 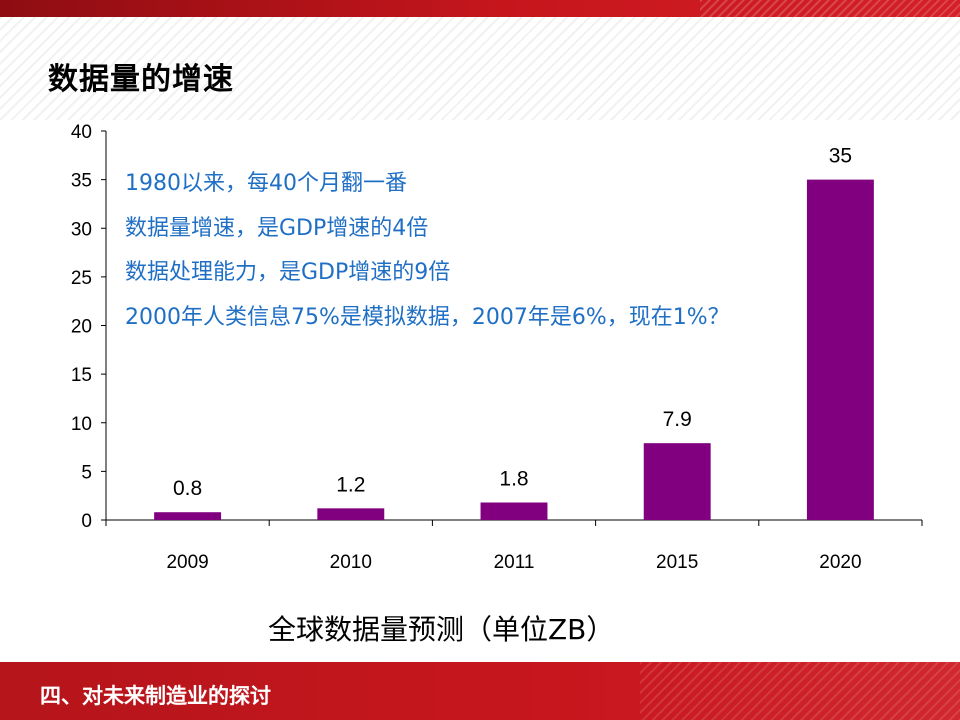 I want to click on header-accent-bar, so click(x=480, y=8).